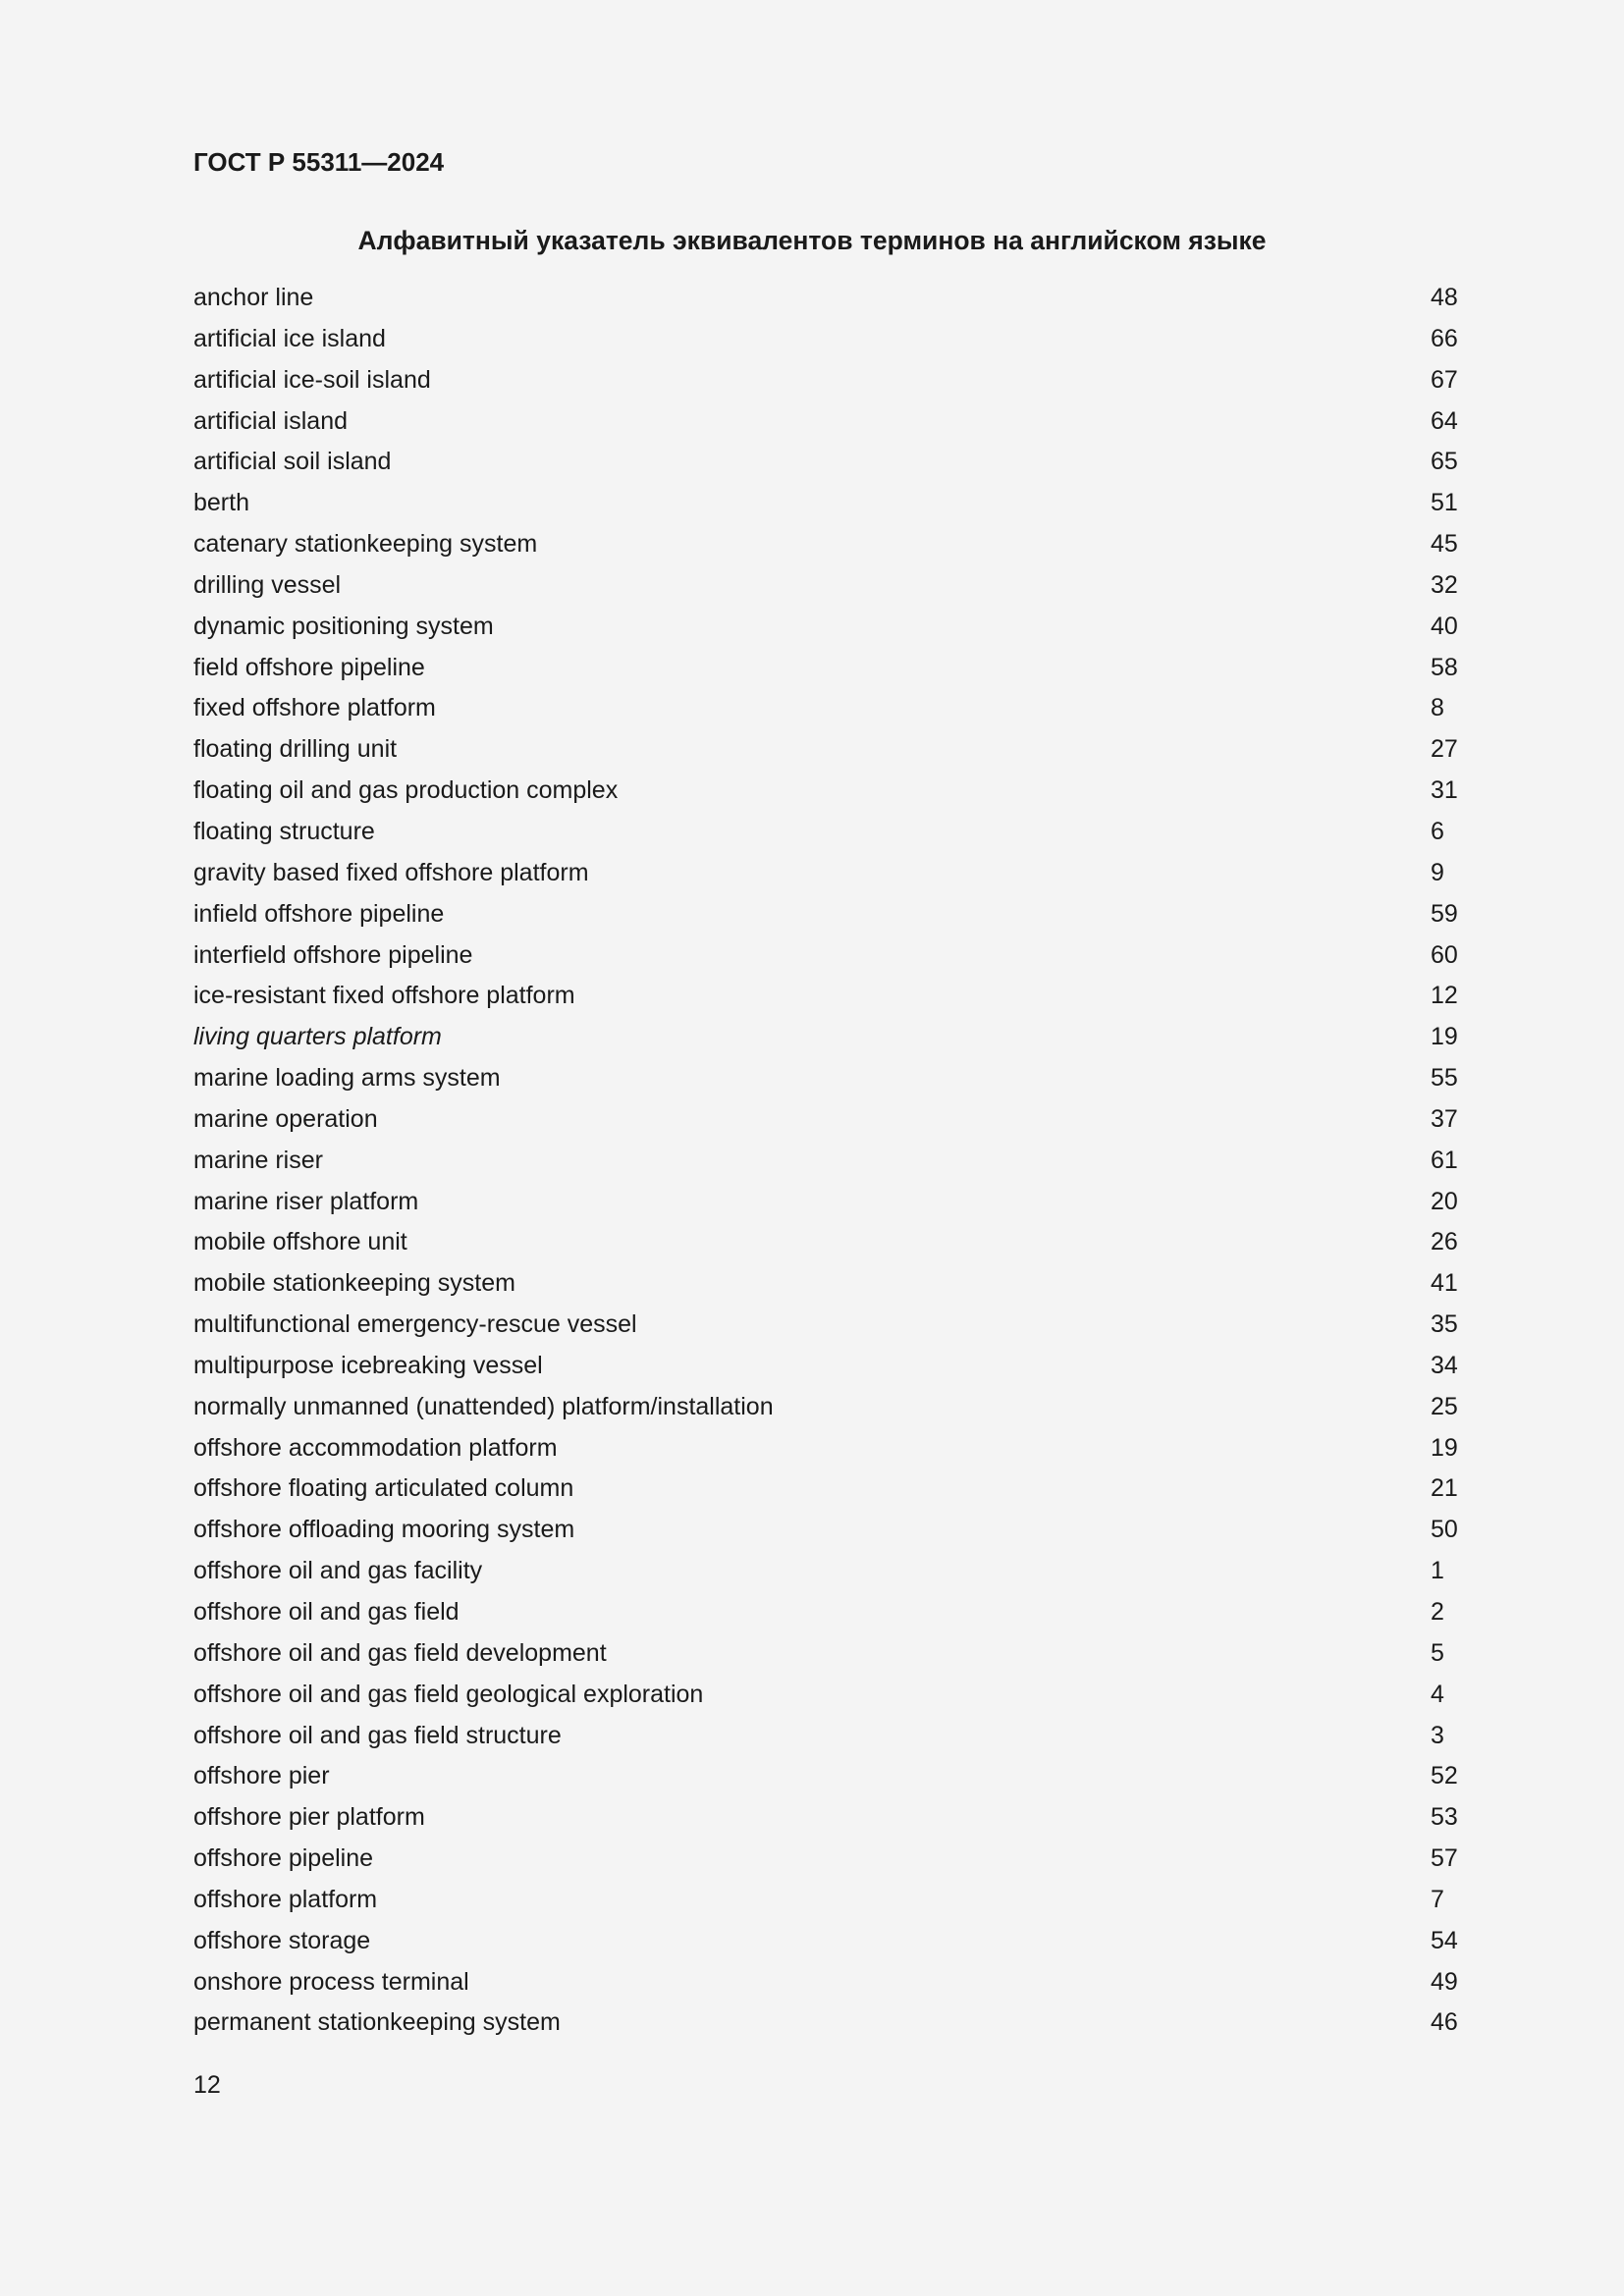 This screenshot has width=1624, height=2296. What do you see at coordinates (826, 1489) in the screenshot?
I see `index-entry: offshore floating articulated column 21` at bounding box center [826, 1489].